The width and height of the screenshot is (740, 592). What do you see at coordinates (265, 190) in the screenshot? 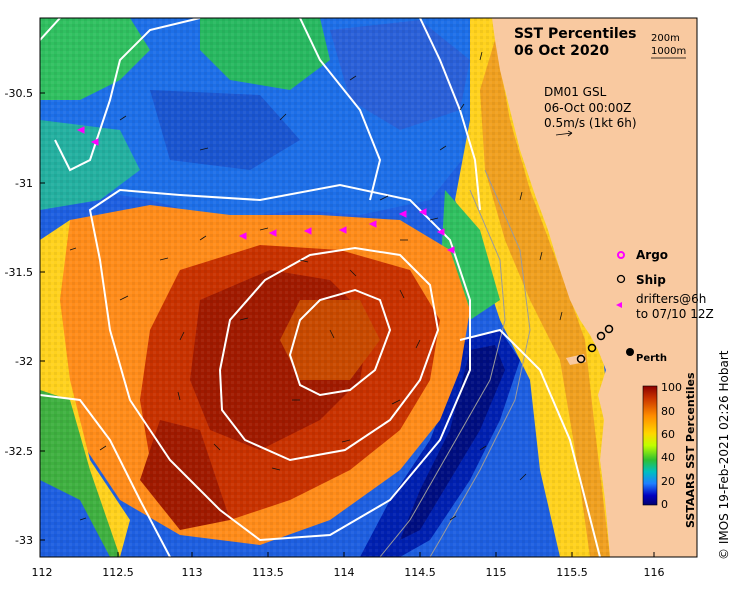
I see `drifter-tracks` at bounding box center [265, 190].